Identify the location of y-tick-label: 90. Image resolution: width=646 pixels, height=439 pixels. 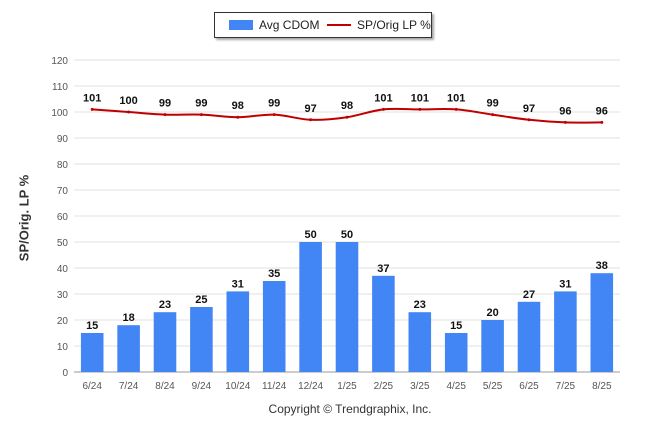
(63, 139).